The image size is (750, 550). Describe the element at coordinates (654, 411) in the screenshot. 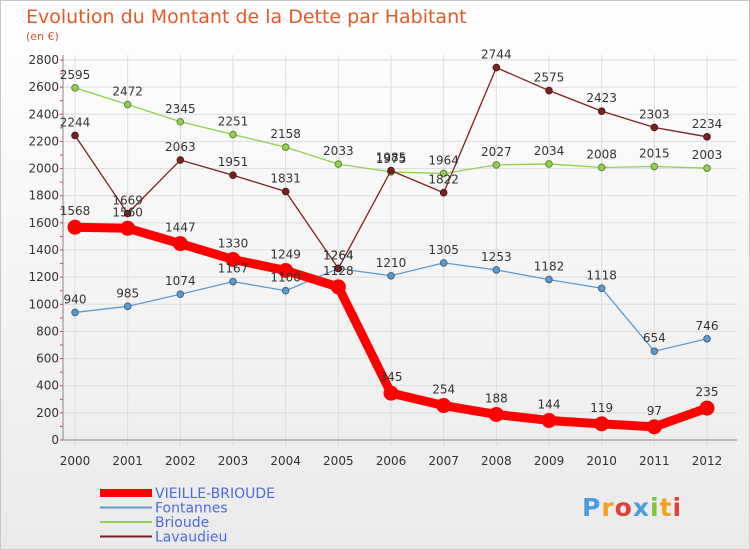

I see `data-label-vieille-brioude: 97` at that location.